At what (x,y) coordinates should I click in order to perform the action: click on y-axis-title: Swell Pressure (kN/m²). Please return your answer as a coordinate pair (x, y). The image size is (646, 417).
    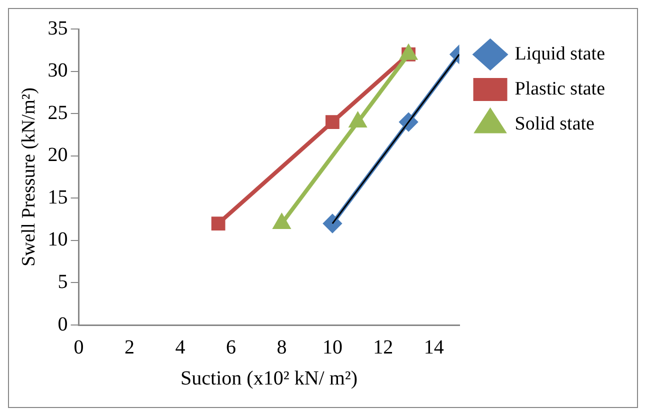
    Looking at the image, I should click on (29, 177).